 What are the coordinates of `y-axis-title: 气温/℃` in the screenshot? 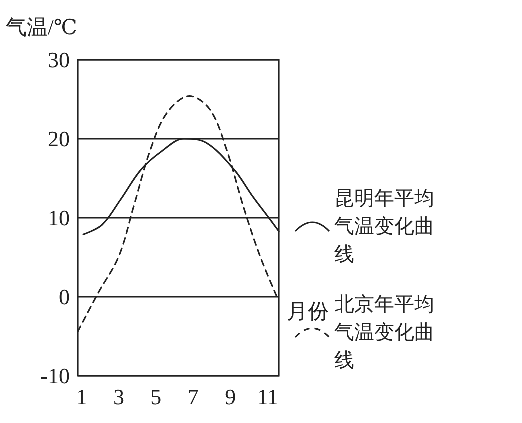 It's located at (42, 28).